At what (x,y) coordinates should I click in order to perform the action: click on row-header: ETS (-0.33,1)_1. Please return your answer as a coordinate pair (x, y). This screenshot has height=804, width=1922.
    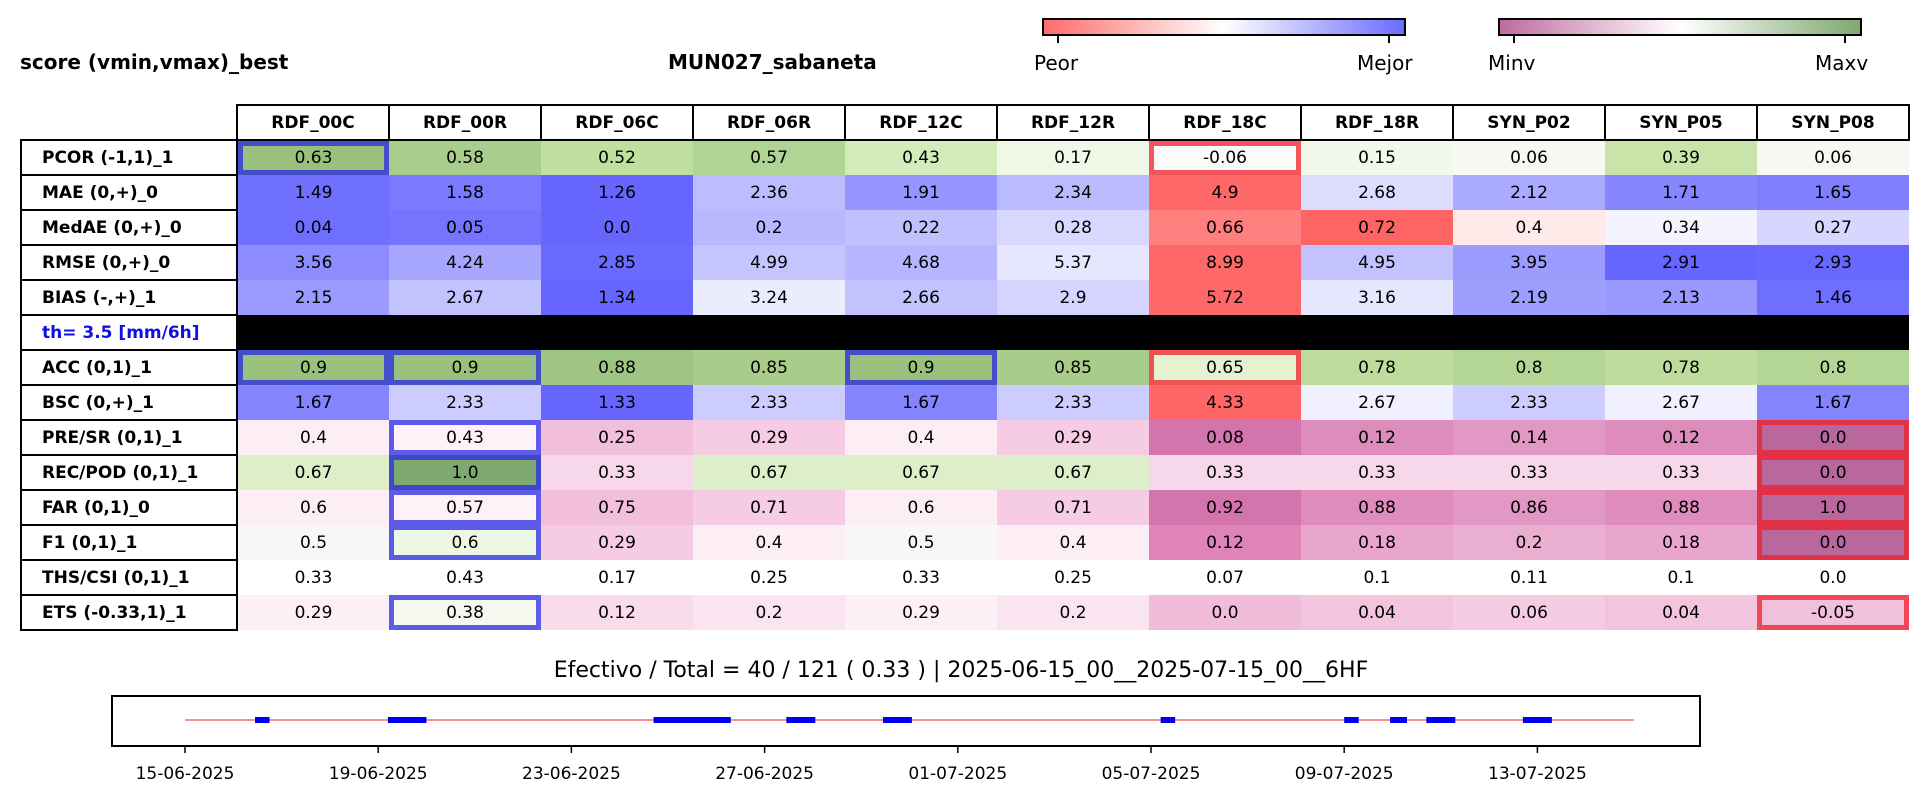
    Looking at the image, I should click on (129, 612).